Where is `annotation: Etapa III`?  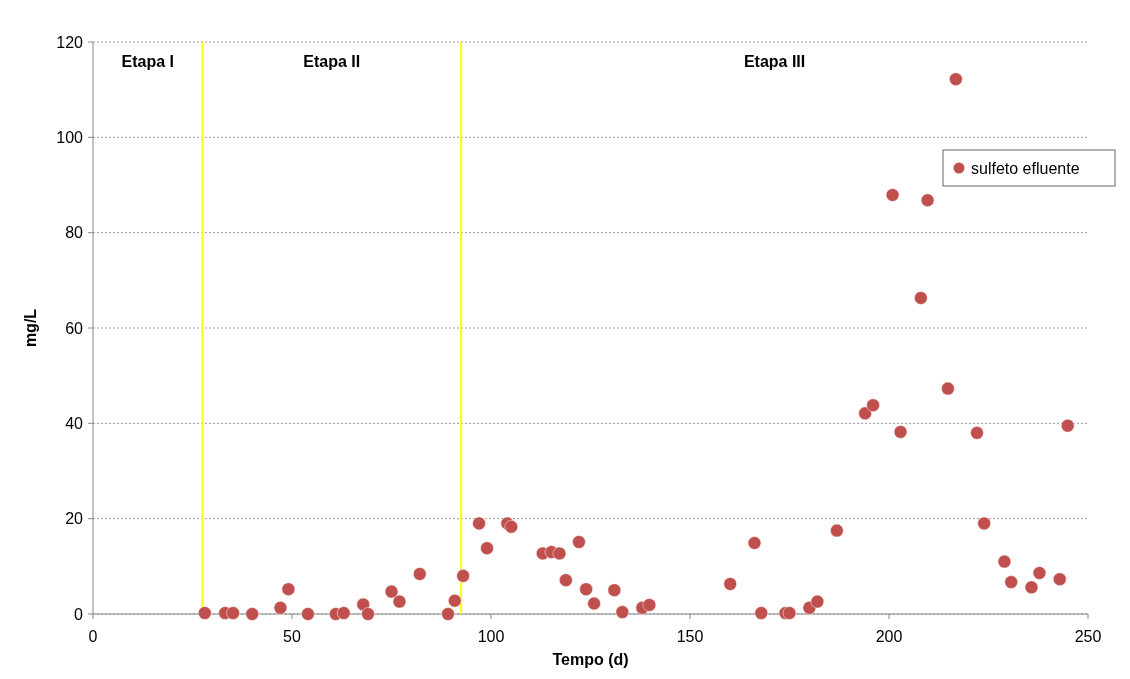
annotation: Etapa III is located at coordinates (774, 61).